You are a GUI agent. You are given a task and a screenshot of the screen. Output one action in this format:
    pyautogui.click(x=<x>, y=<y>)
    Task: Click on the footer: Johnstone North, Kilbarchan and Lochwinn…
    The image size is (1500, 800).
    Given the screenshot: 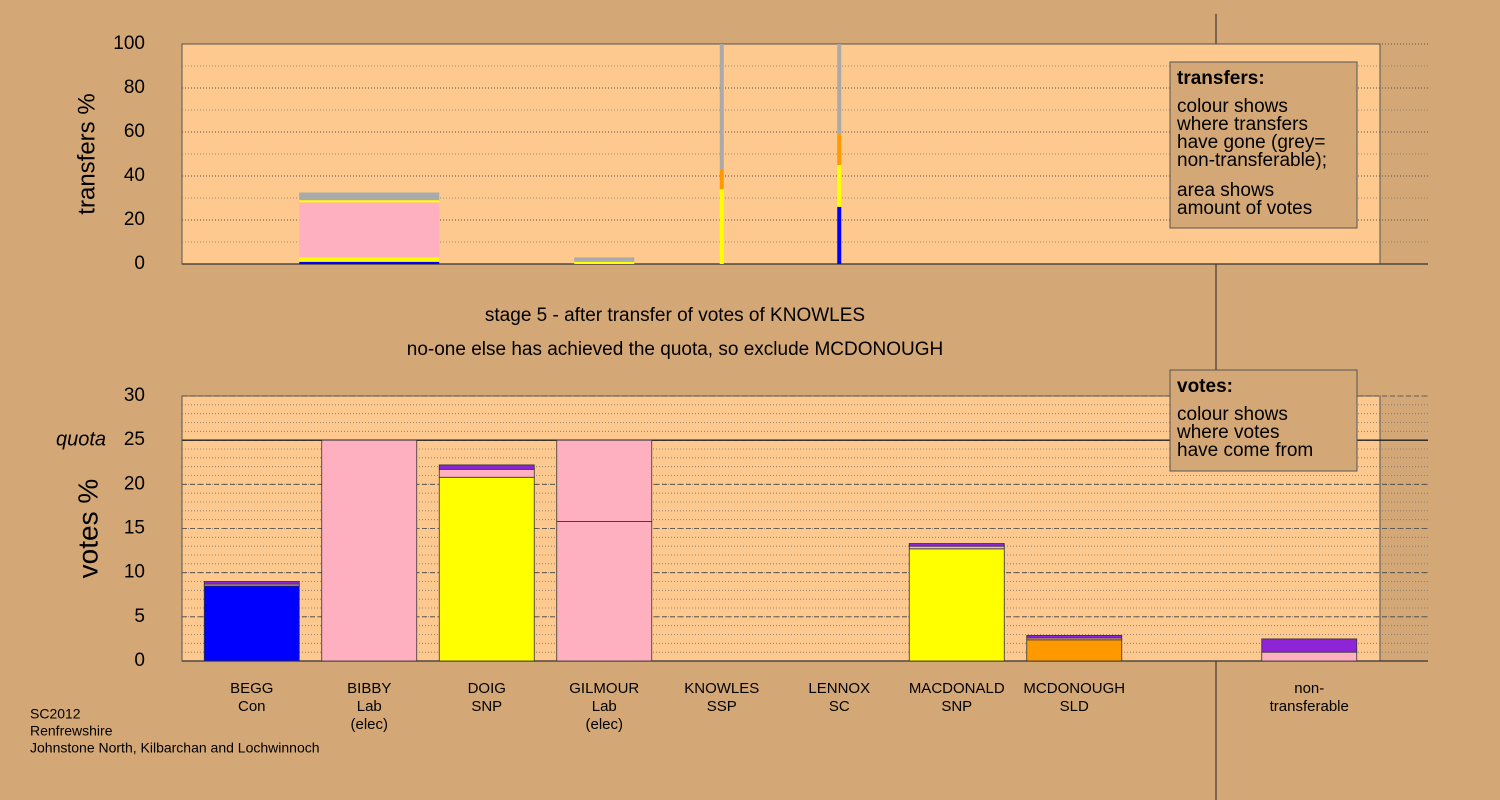 What is the action you would take?
    pyautogui.click(x=175, y=748)
    